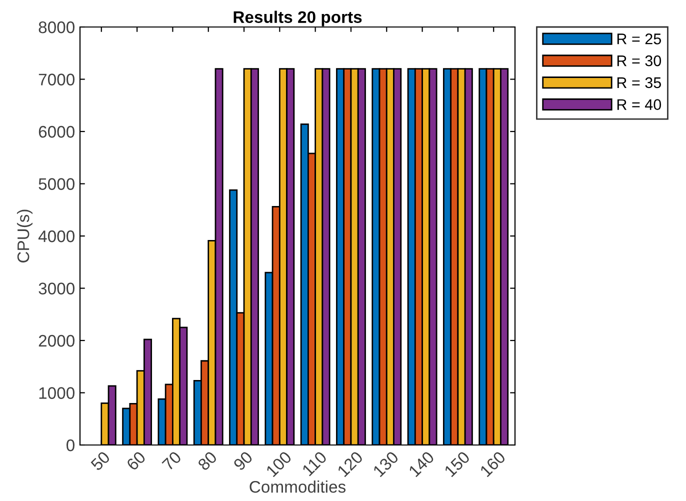  Describe the element at coordinates (243, 461) in the screenshot. I see `x-tick-label: 90` at that location.